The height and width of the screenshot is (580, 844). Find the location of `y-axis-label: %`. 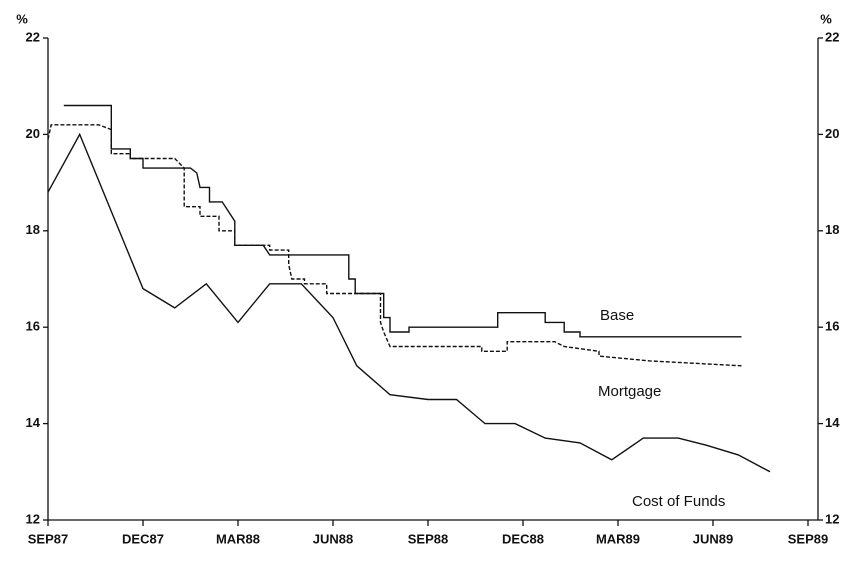

y-axis-label: % is located at coordinates (22, 18).